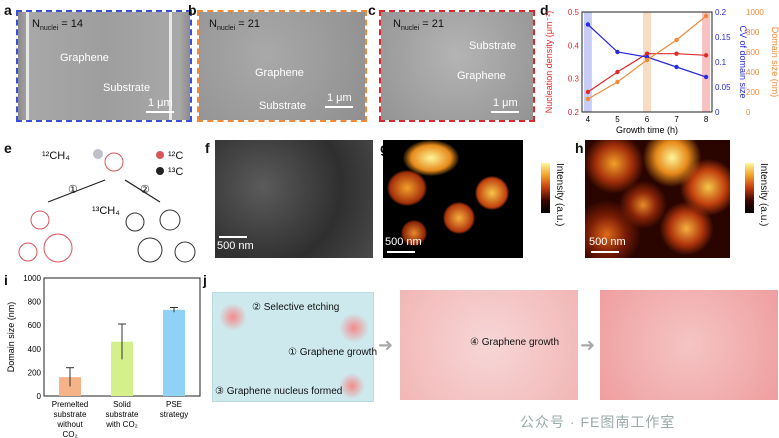 This screenshot has width=779, height=438. I want to click on label-graphene-b: Graphene, so click(279, 73).